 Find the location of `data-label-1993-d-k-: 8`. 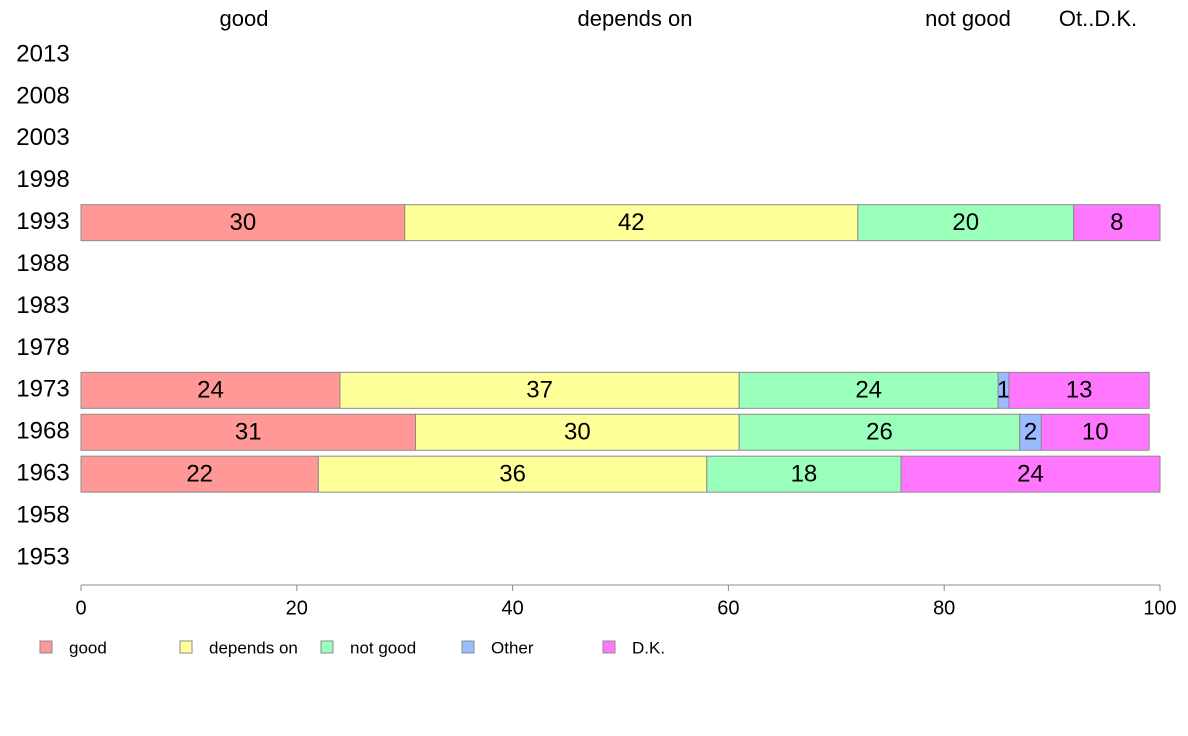

data-label-1993-d-k-: 8 is located at coordinates (1116, 222).